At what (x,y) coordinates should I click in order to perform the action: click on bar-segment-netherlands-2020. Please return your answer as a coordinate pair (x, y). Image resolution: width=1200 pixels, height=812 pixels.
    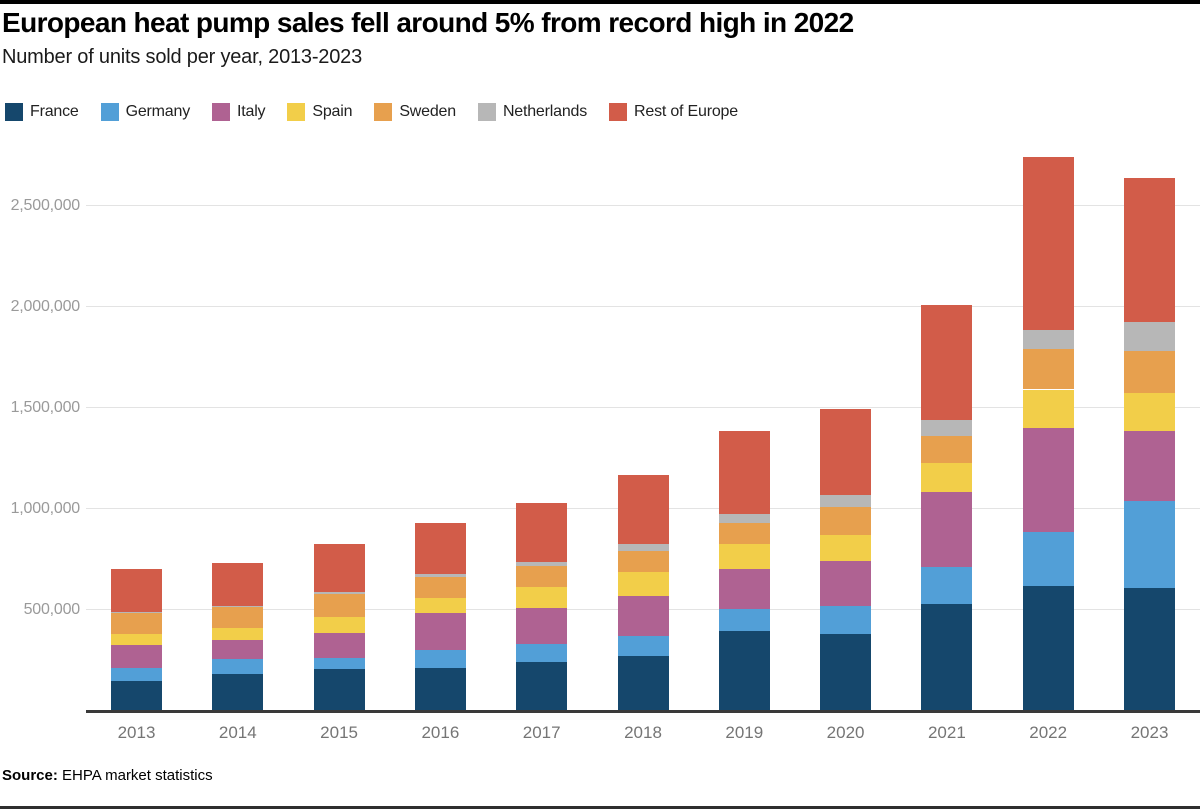
    Looking at the image, I should click on (846, 501).